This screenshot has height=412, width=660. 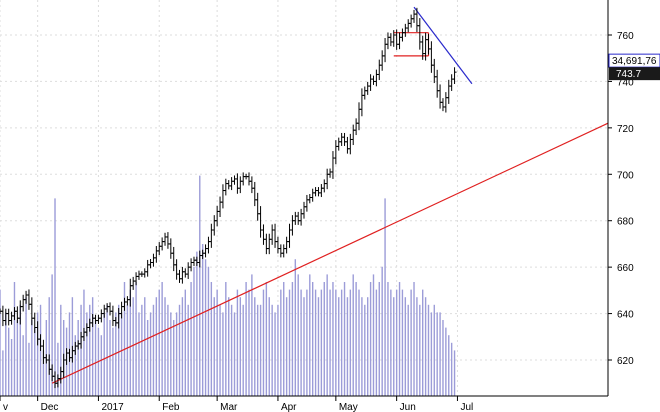 I want to click on y-axis: 620 640 660 680 700 720 740 760, so click(x=620, y=198).